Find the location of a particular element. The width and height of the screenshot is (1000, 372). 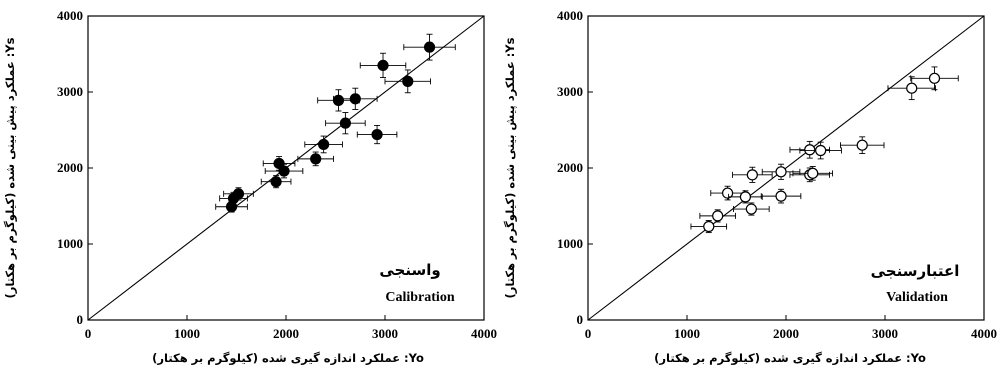

validation-y-tick-label: 1000 is located at coordinates (570, 243).